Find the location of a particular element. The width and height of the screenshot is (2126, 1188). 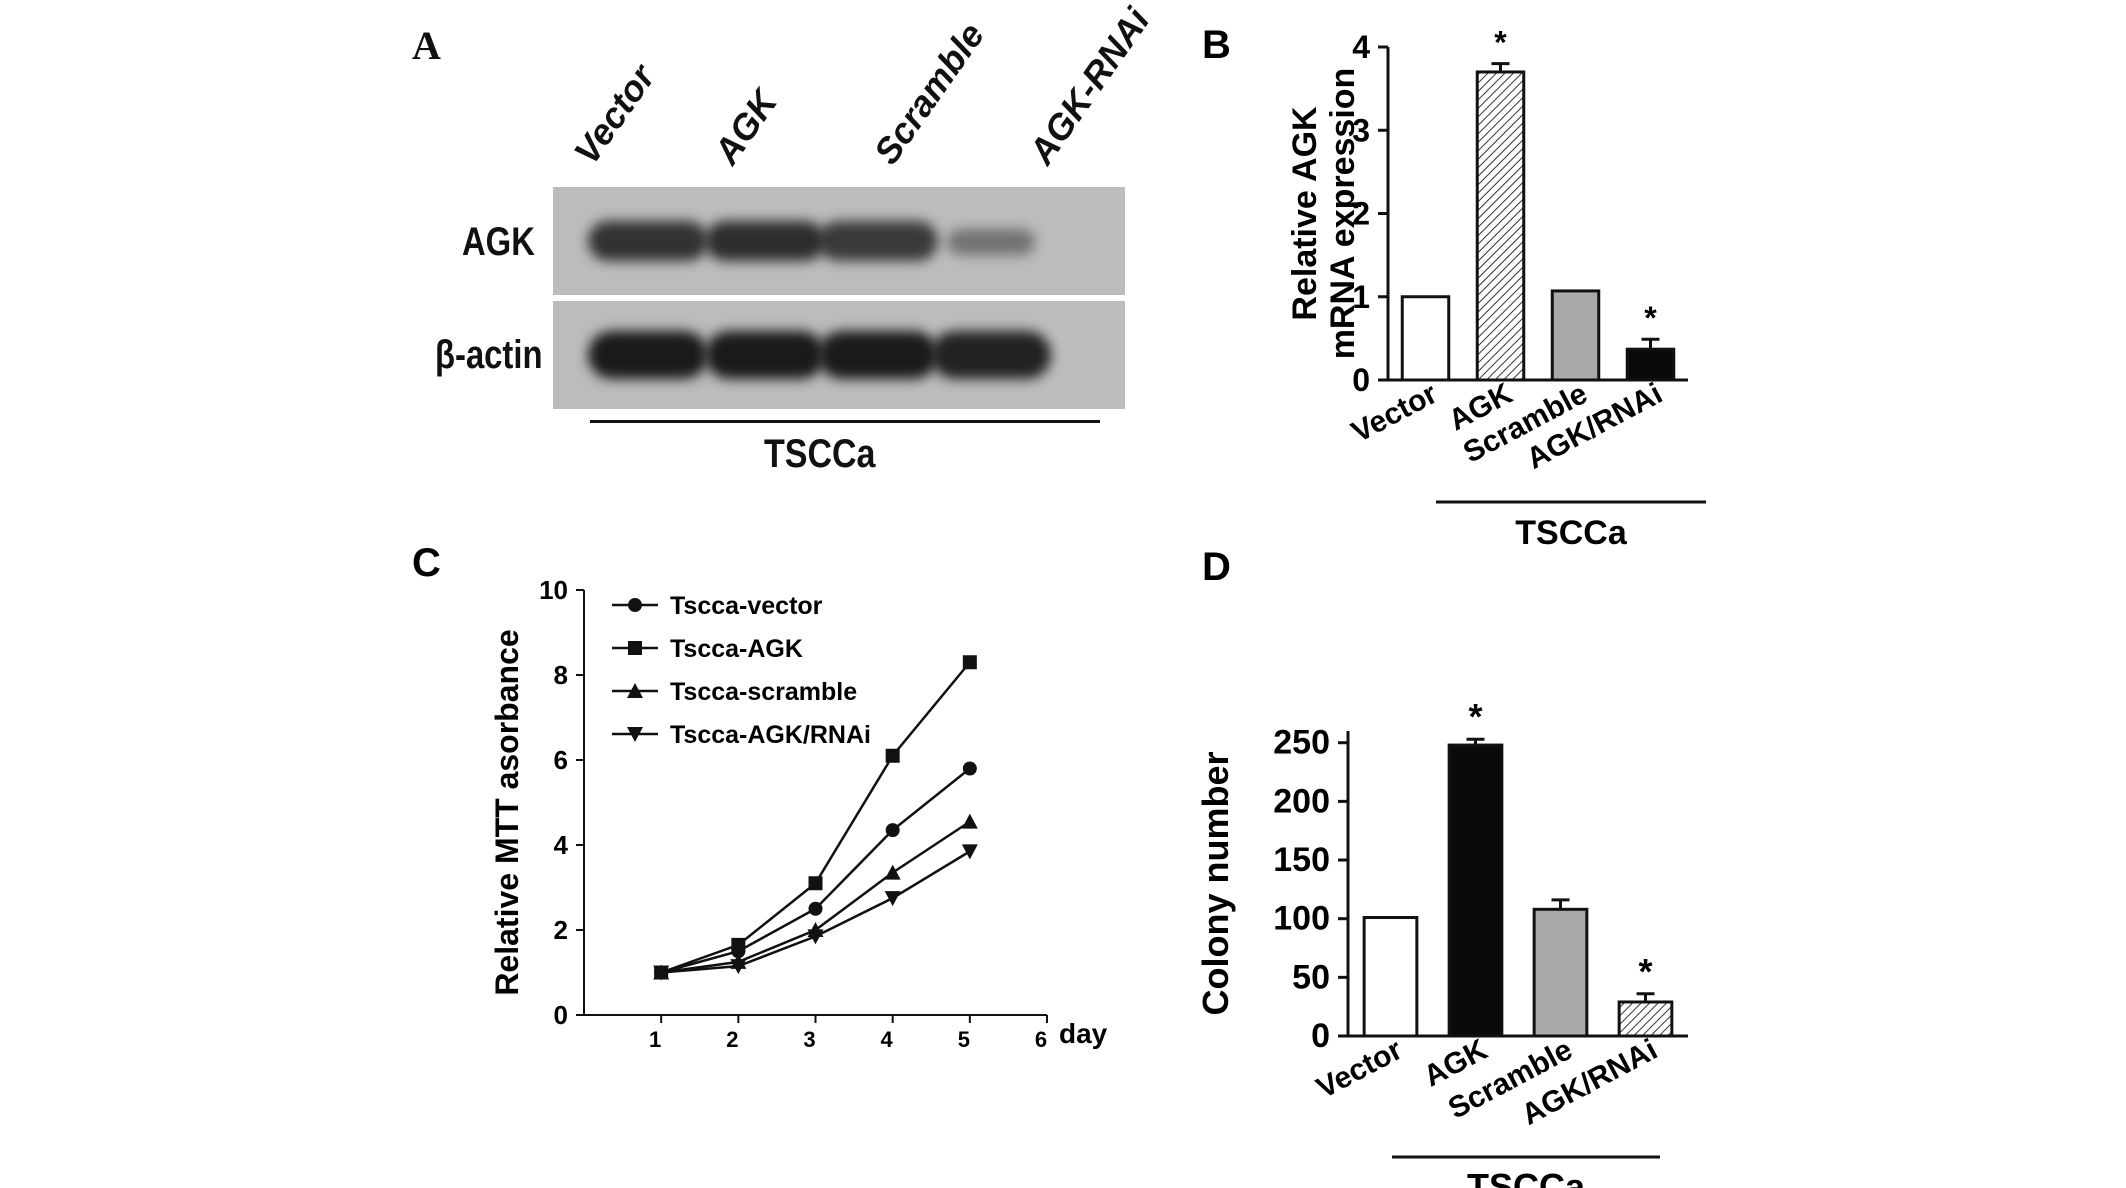

lane-label-scramble: Scramble is located at coordinates (929, 93).